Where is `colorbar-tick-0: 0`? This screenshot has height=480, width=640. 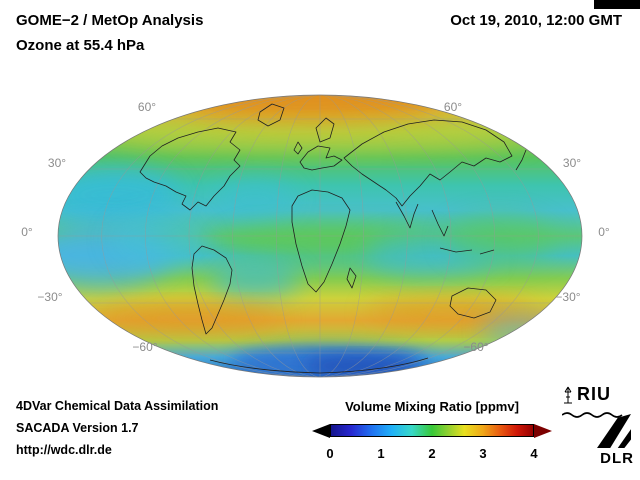 colorbar-tick-0: 0 is located at coordinates (330, 453).